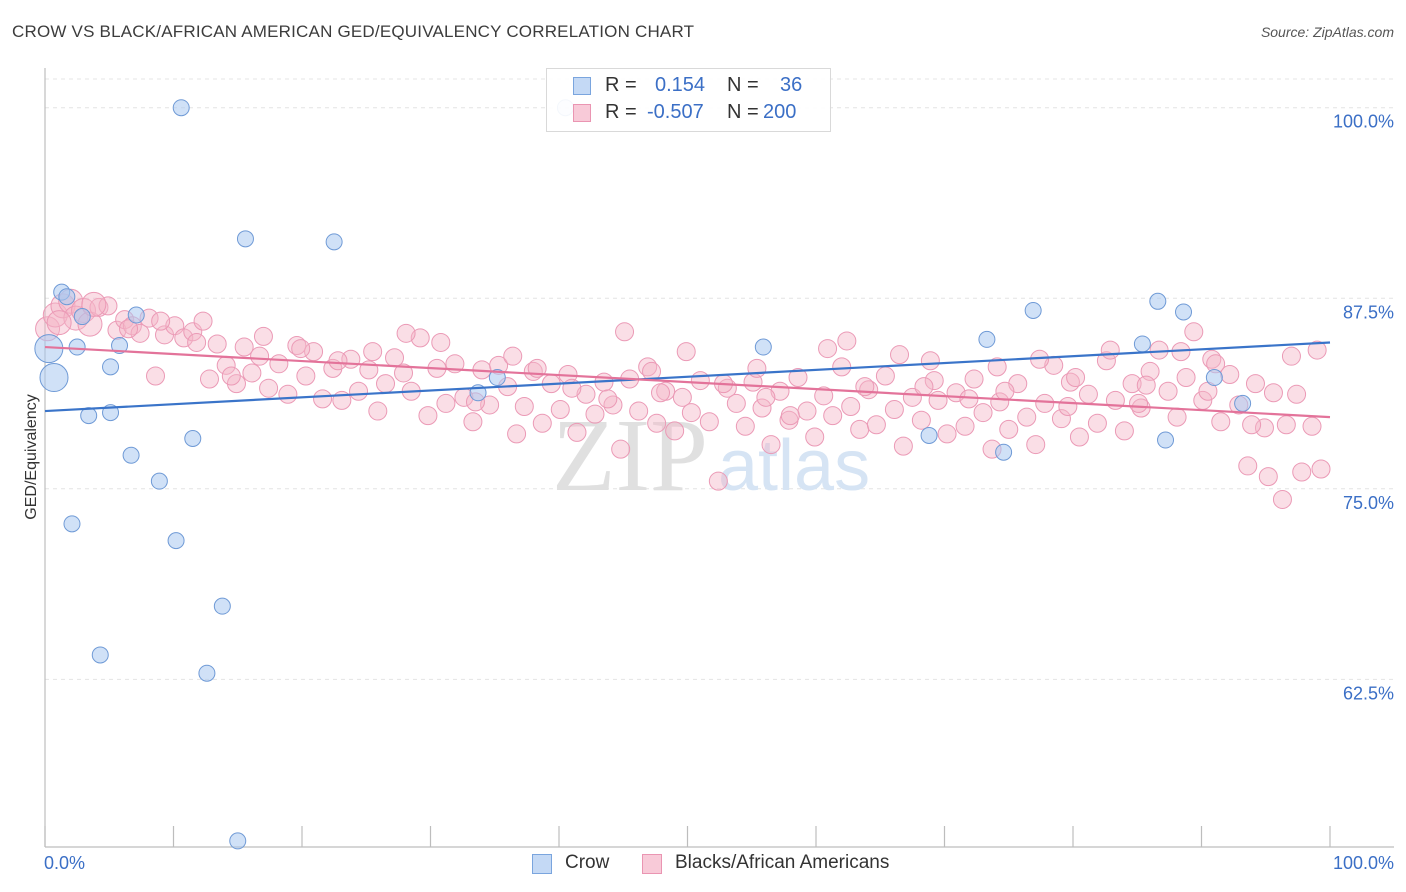 The width and height of the screenshot is (1406, 892). Describe the element at coordinates (31, 456) in the screenshot. I see `y-axis-label: GED/Equivalency` at that location.